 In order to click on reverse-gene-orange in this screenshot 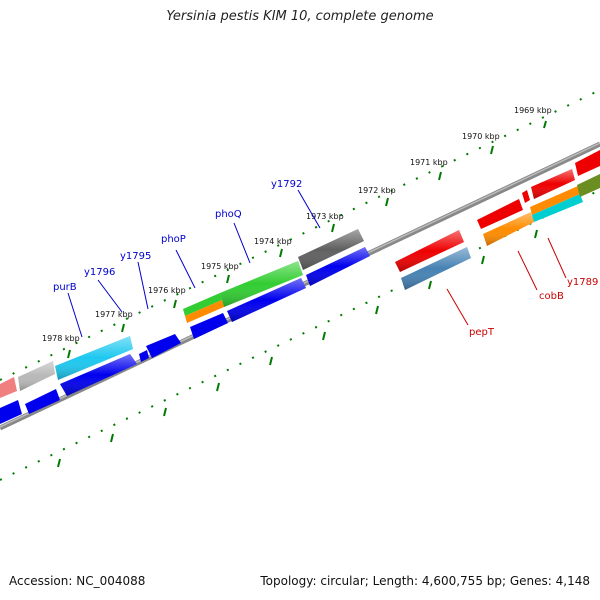, I will do `click(555, 200)`.